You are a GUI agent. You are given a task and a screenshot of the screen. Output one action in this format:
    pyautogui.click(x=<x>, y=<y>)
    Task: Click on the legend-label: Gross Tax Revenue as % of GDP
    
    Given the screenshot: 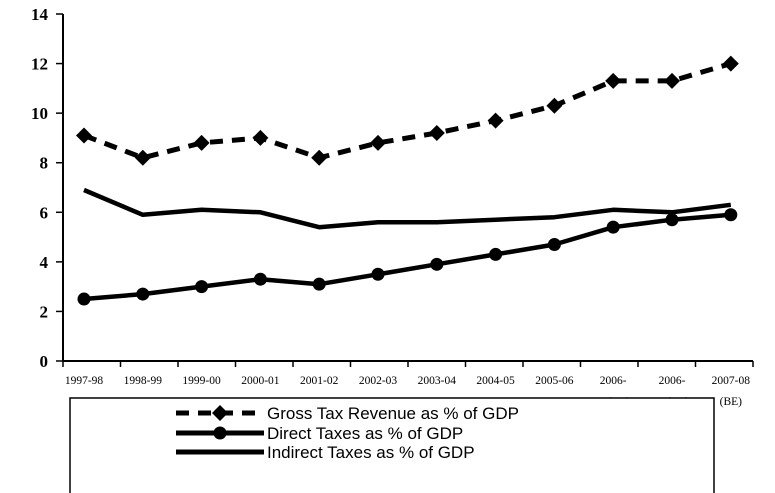 What is the action you would take?
    pyautogui.click(x=393, y=413)
    